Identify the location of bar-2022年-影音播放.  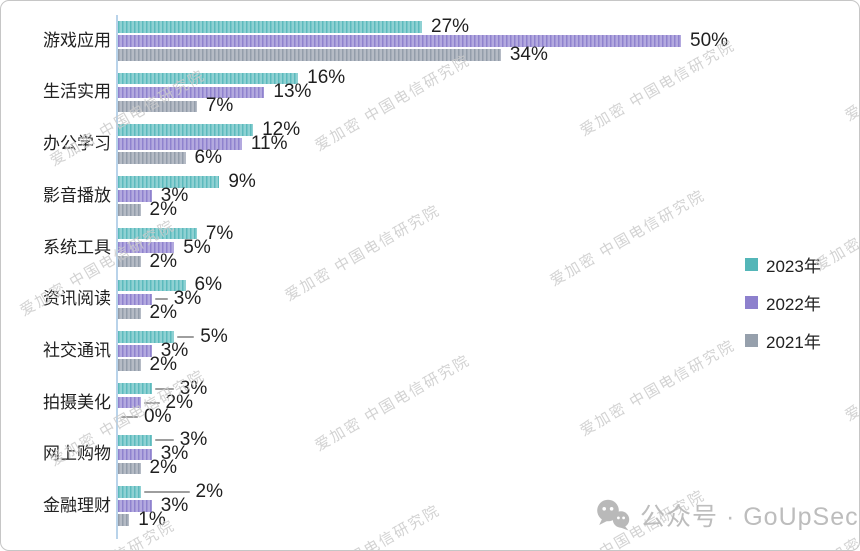
(135, 196).